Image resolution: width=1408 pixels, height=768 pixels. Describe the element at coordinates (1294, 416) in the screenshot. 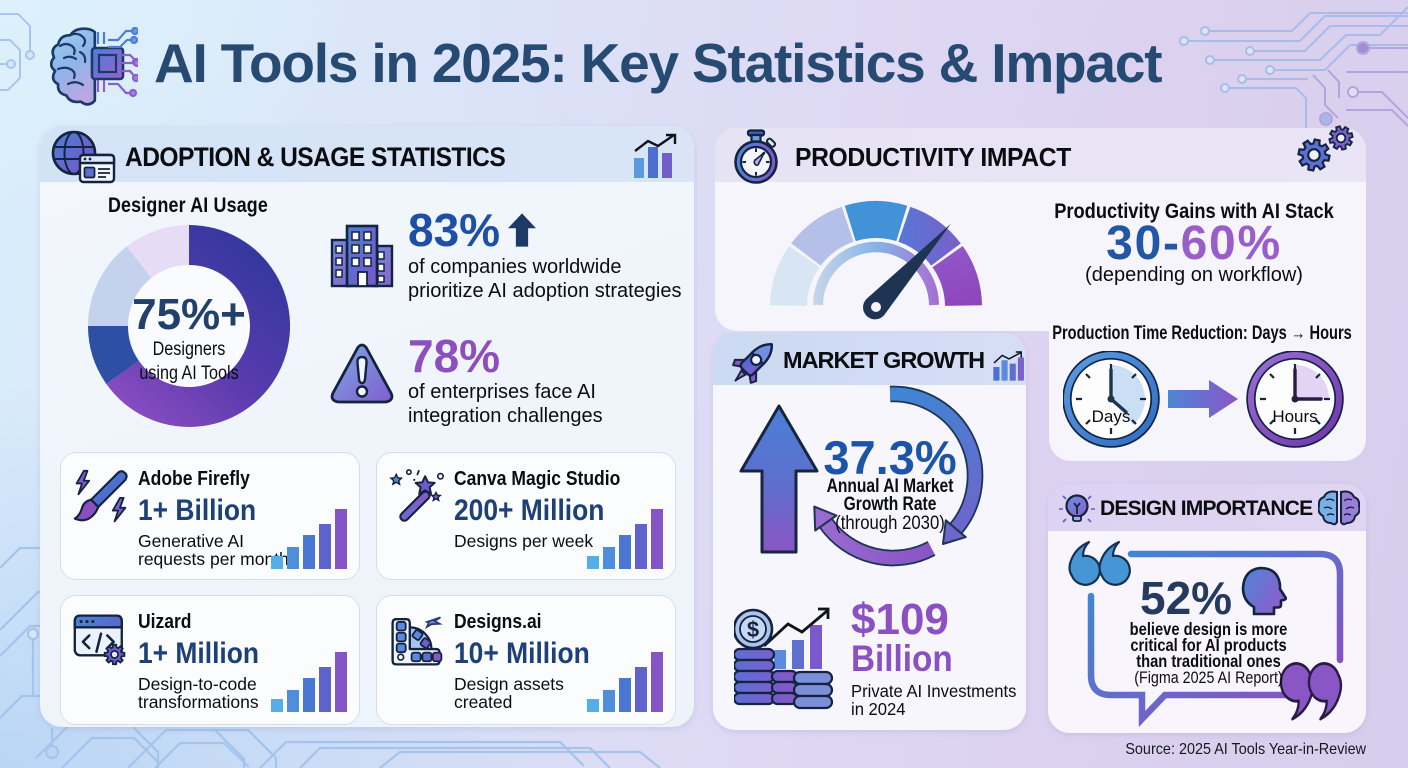

I see `svg-text: Hours` at that location.